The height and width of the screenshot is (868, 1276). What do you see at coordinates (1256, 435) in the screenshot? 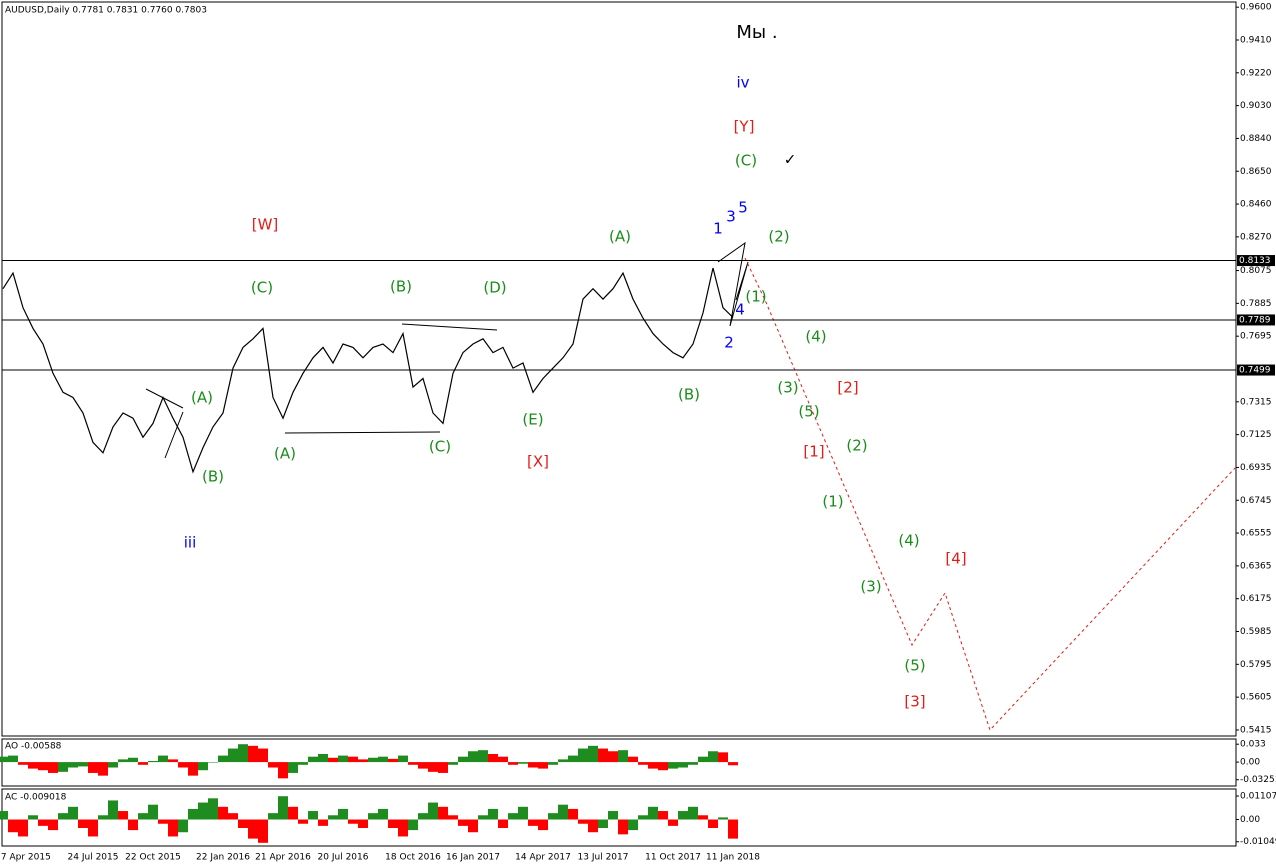
I see `y-tick-label: 0.7125` at bounding box center [1256, 435].